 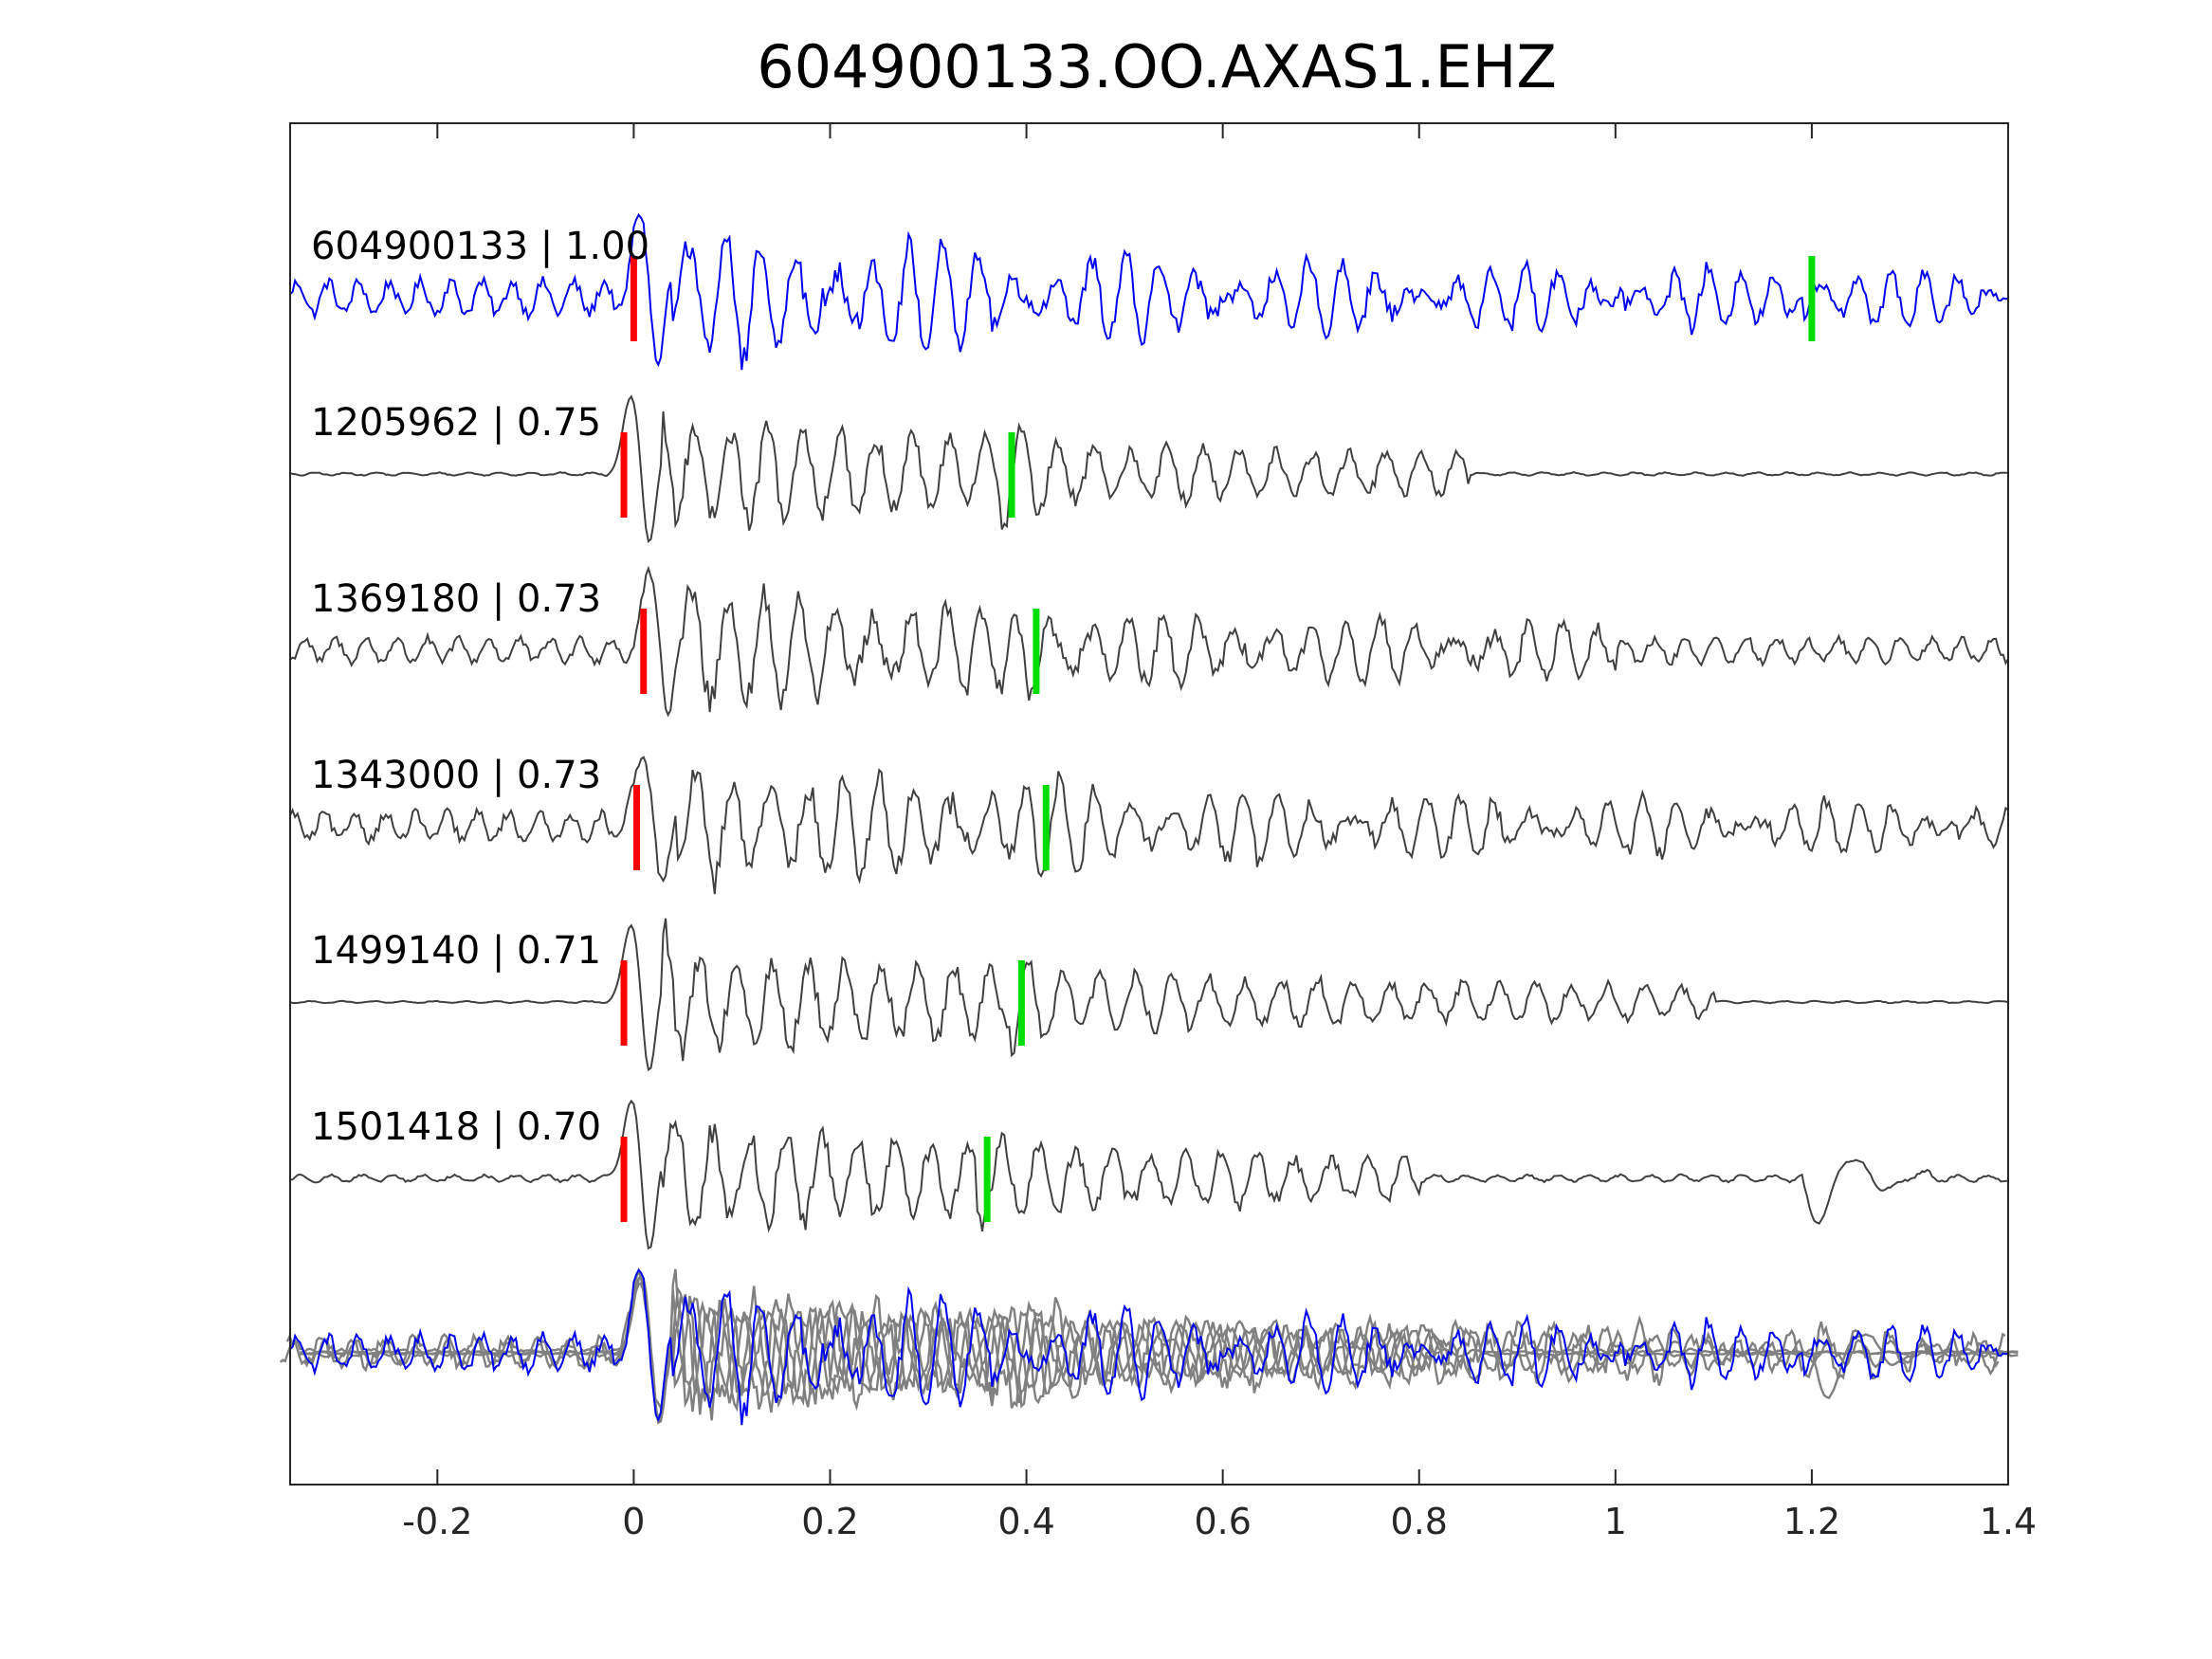 What do you see at coordinates (456, 423) in the screenshot?
I see `trace-label-1205962: 1205962 | 0.75` at bounding box center [456, 423].